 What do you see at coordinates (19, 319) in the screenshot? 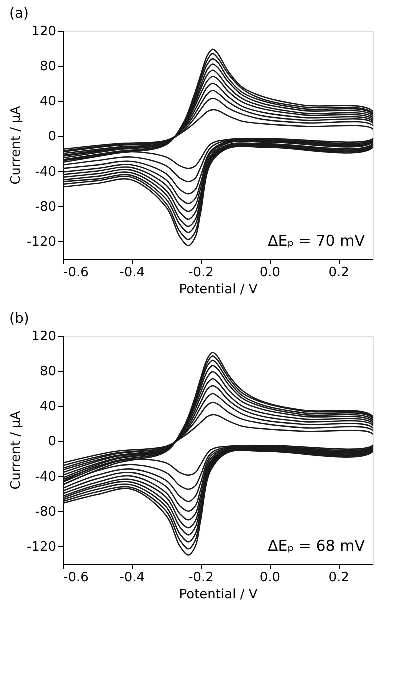
I see `chart-title: (b)` at bounding box center [19, 319].